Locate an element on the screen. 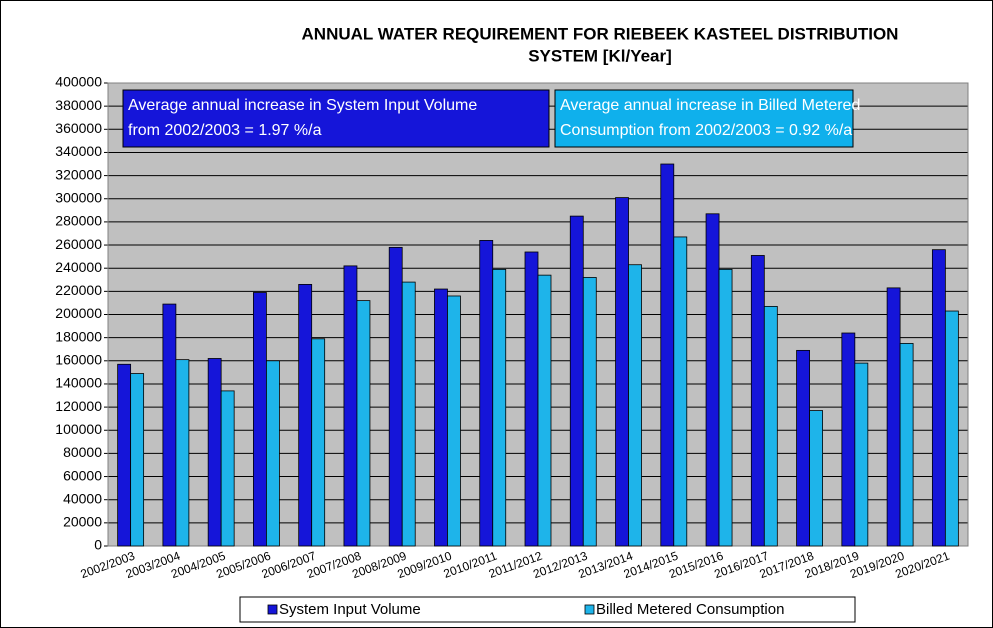  y-tick-label: 80000 is located at coordinates (82, 452).